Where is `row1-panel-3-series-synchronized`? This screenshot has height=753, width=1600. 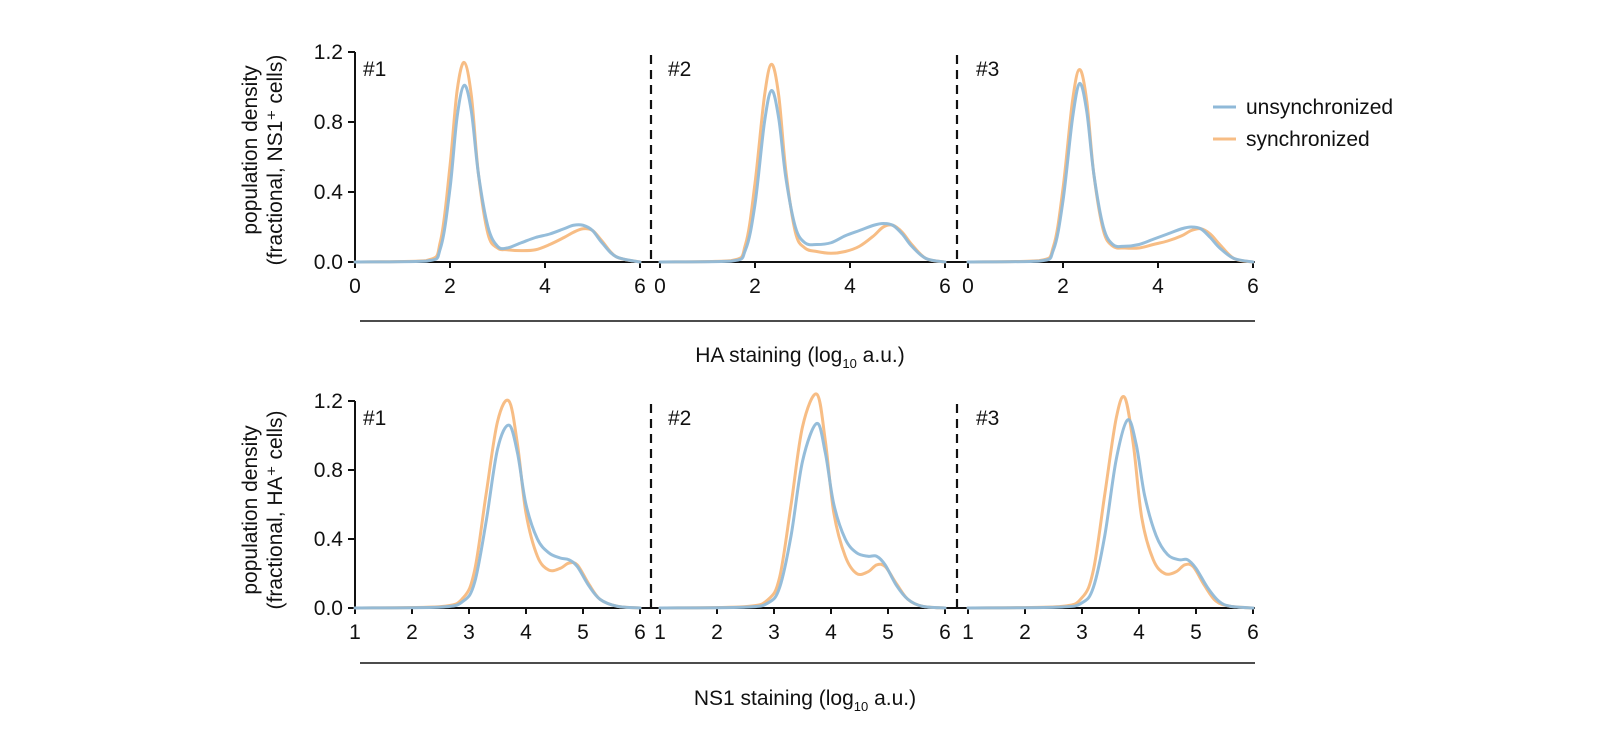
row1-panel-3-series-synchronized is located at coordinates (1110, 166).